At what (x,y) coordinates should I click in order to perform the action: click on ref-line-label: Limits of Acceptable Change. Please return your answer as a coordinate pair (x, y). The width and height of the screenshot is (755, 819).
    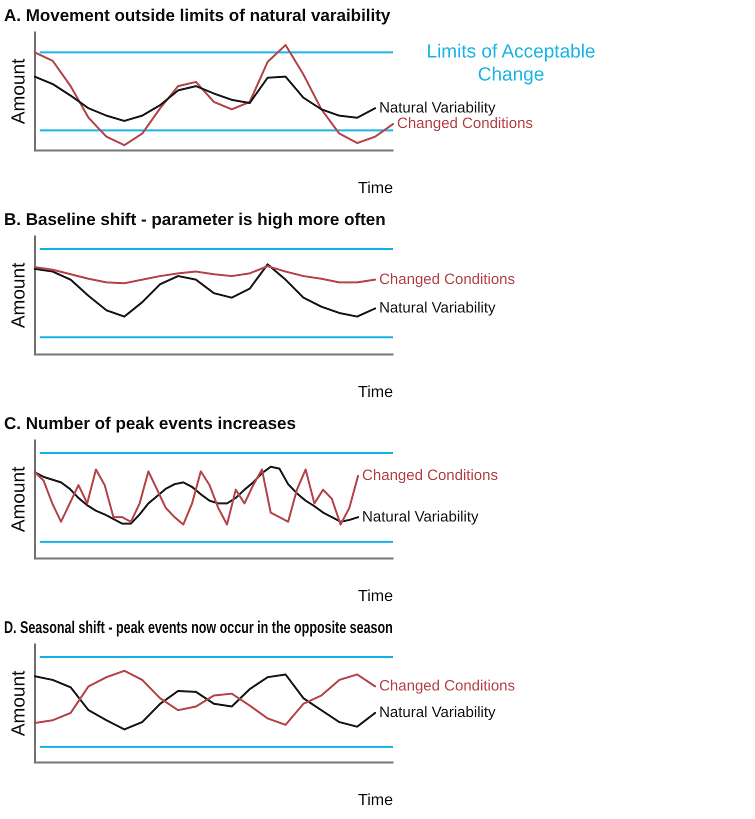
    Looking at the image, I should click on (511, 64).